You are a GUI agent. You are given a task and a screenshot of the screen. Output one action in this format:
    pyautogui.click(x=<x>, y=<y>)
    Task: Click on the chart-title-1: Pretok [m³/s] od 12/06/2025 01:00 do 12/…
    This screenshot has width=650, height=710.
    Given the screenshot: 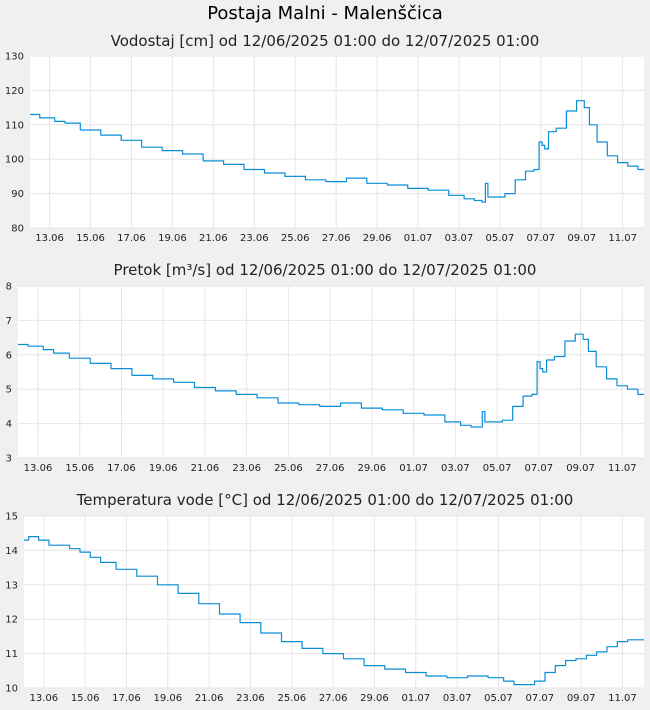 What is the action you would take?
    pyautogui.click(x=325, y=270)
    